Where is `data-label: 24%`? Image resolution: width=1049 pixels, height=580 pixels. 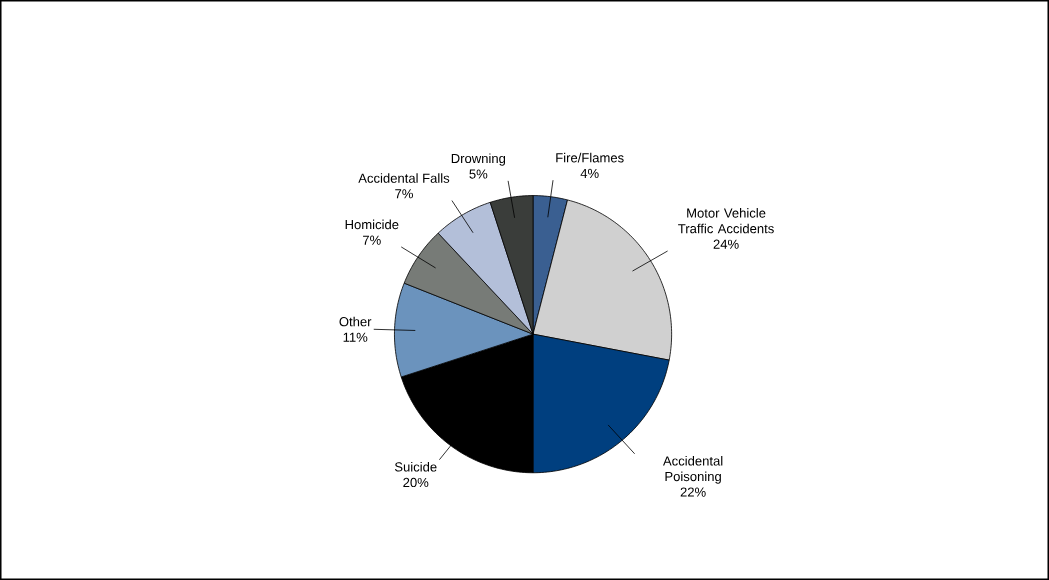
data-label: 24% is located at coordinates (726, 244).